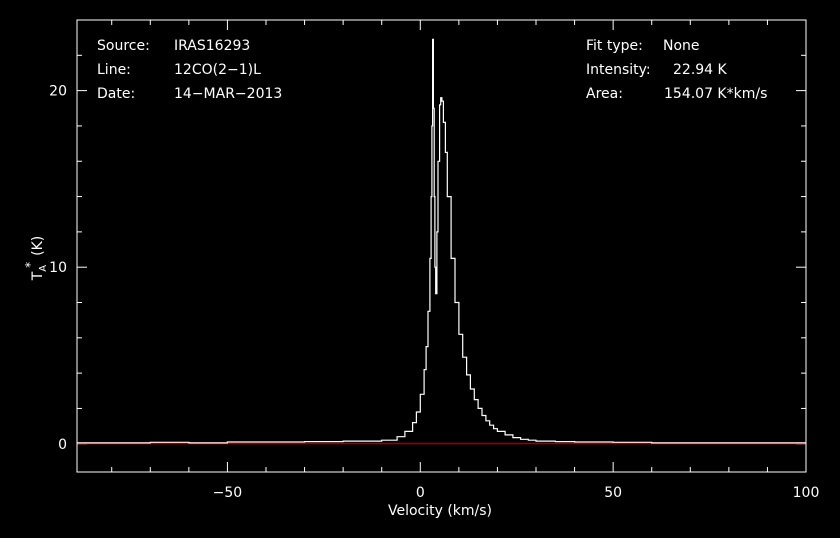  What do you see at coordinates (212, 46) in the screenshot?
I see `source-value: IRAS16293` at bounding box center [212, 46].